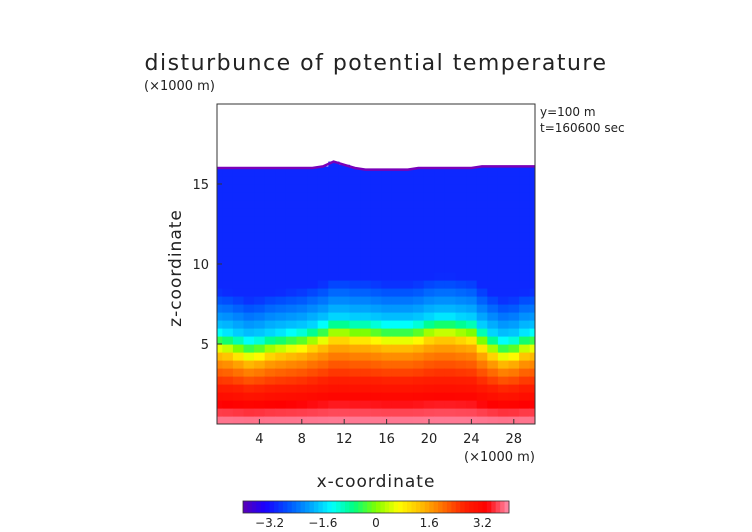 The height and width of the screenshot is (532, 752). Describe the element at coordinates (200, 185) in the screenshot. I see `y-tick-label: 15` at that location.